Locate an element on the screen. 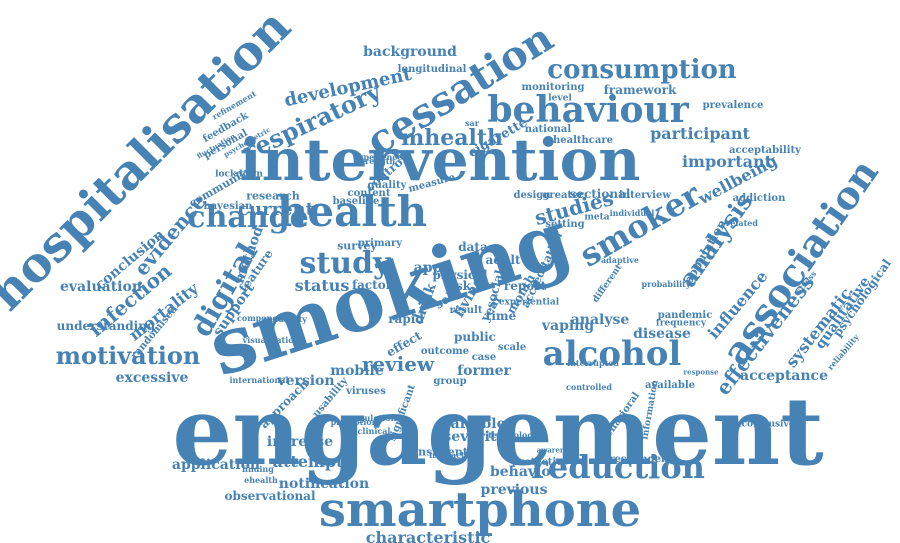  word-capability: capability is located at coordinates (285, 319).